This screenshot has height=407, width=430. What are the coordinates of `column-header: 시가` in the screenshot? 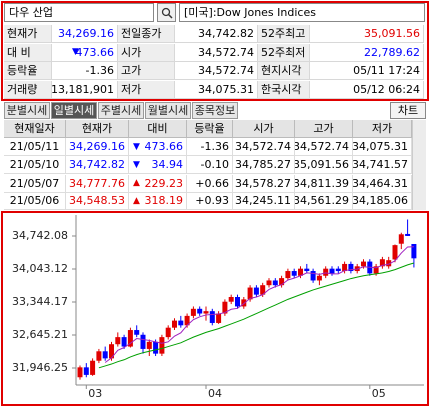 It's located at (264, 129).